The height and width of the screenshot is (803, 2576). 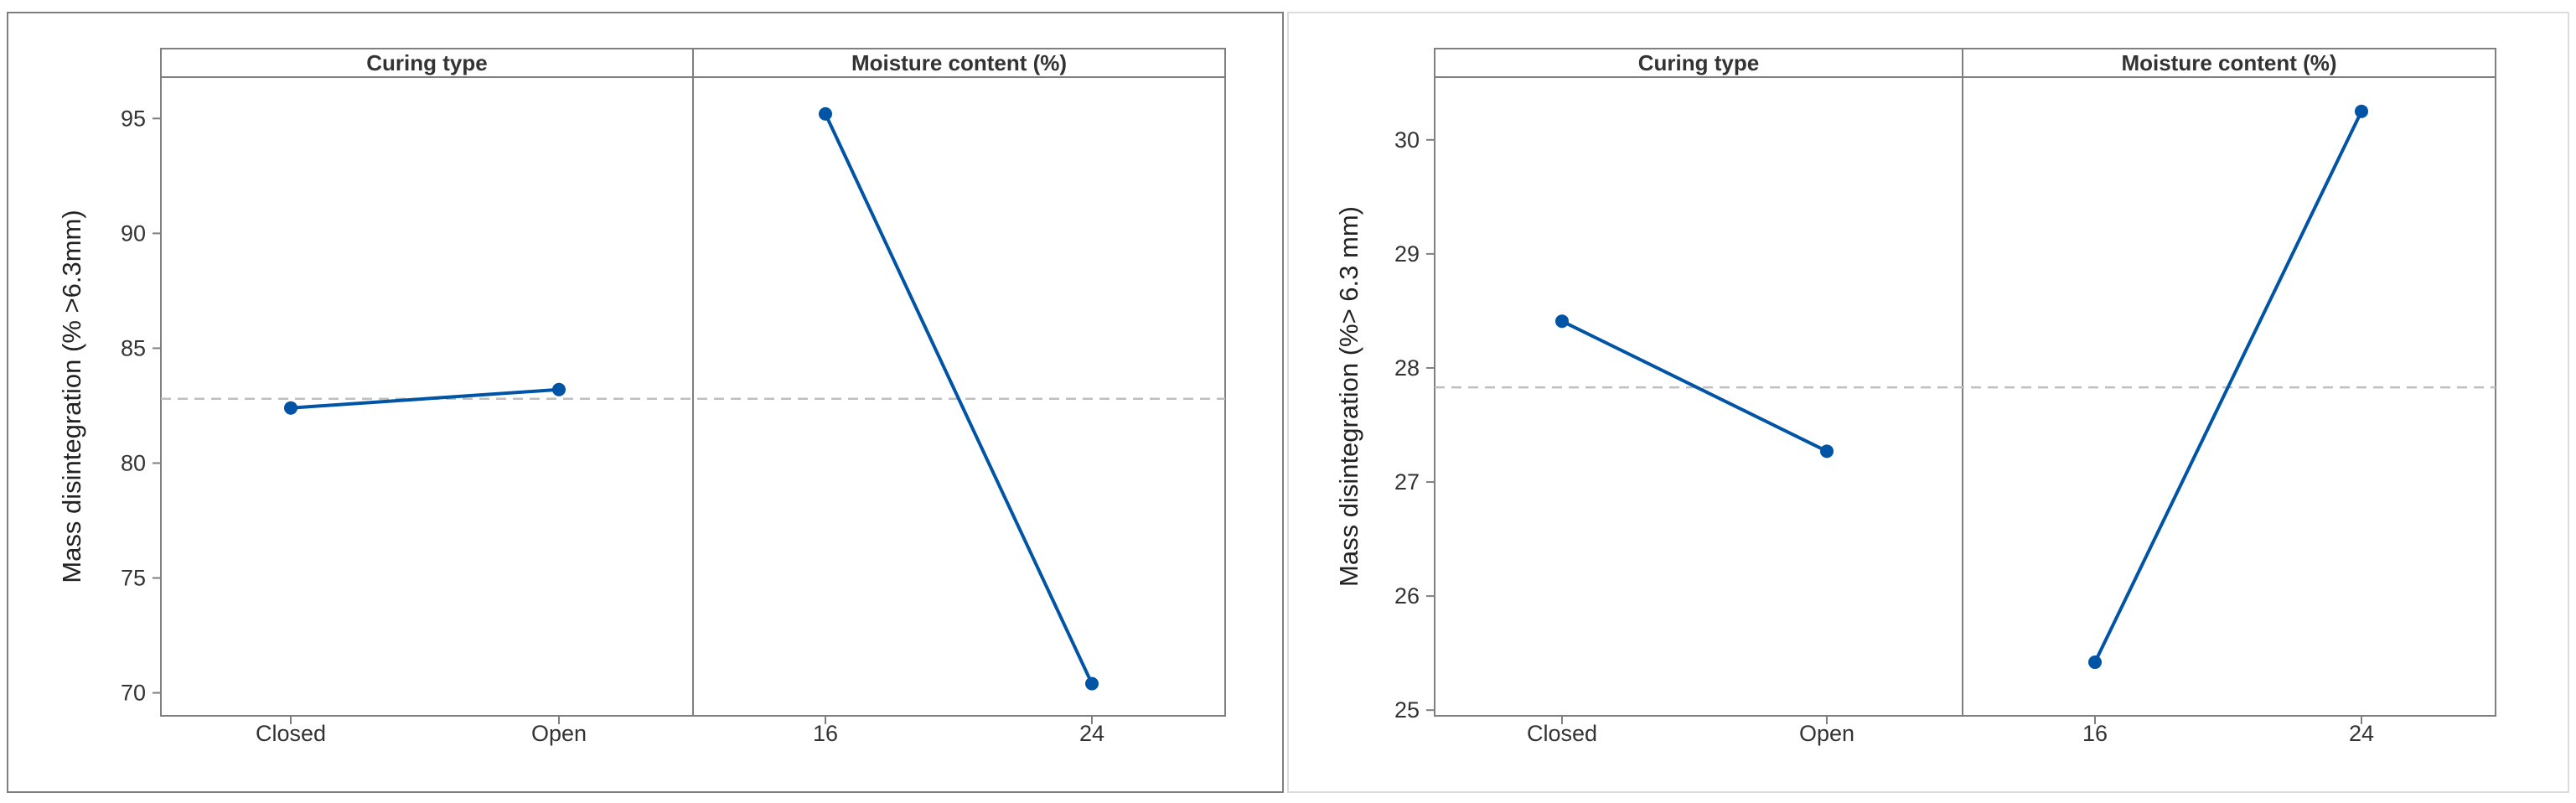 What do you see at coordinates (1407, 482) in the screenshot?
I see `chart2-y-tick-label: 27` at bounding box center [1407, 482].